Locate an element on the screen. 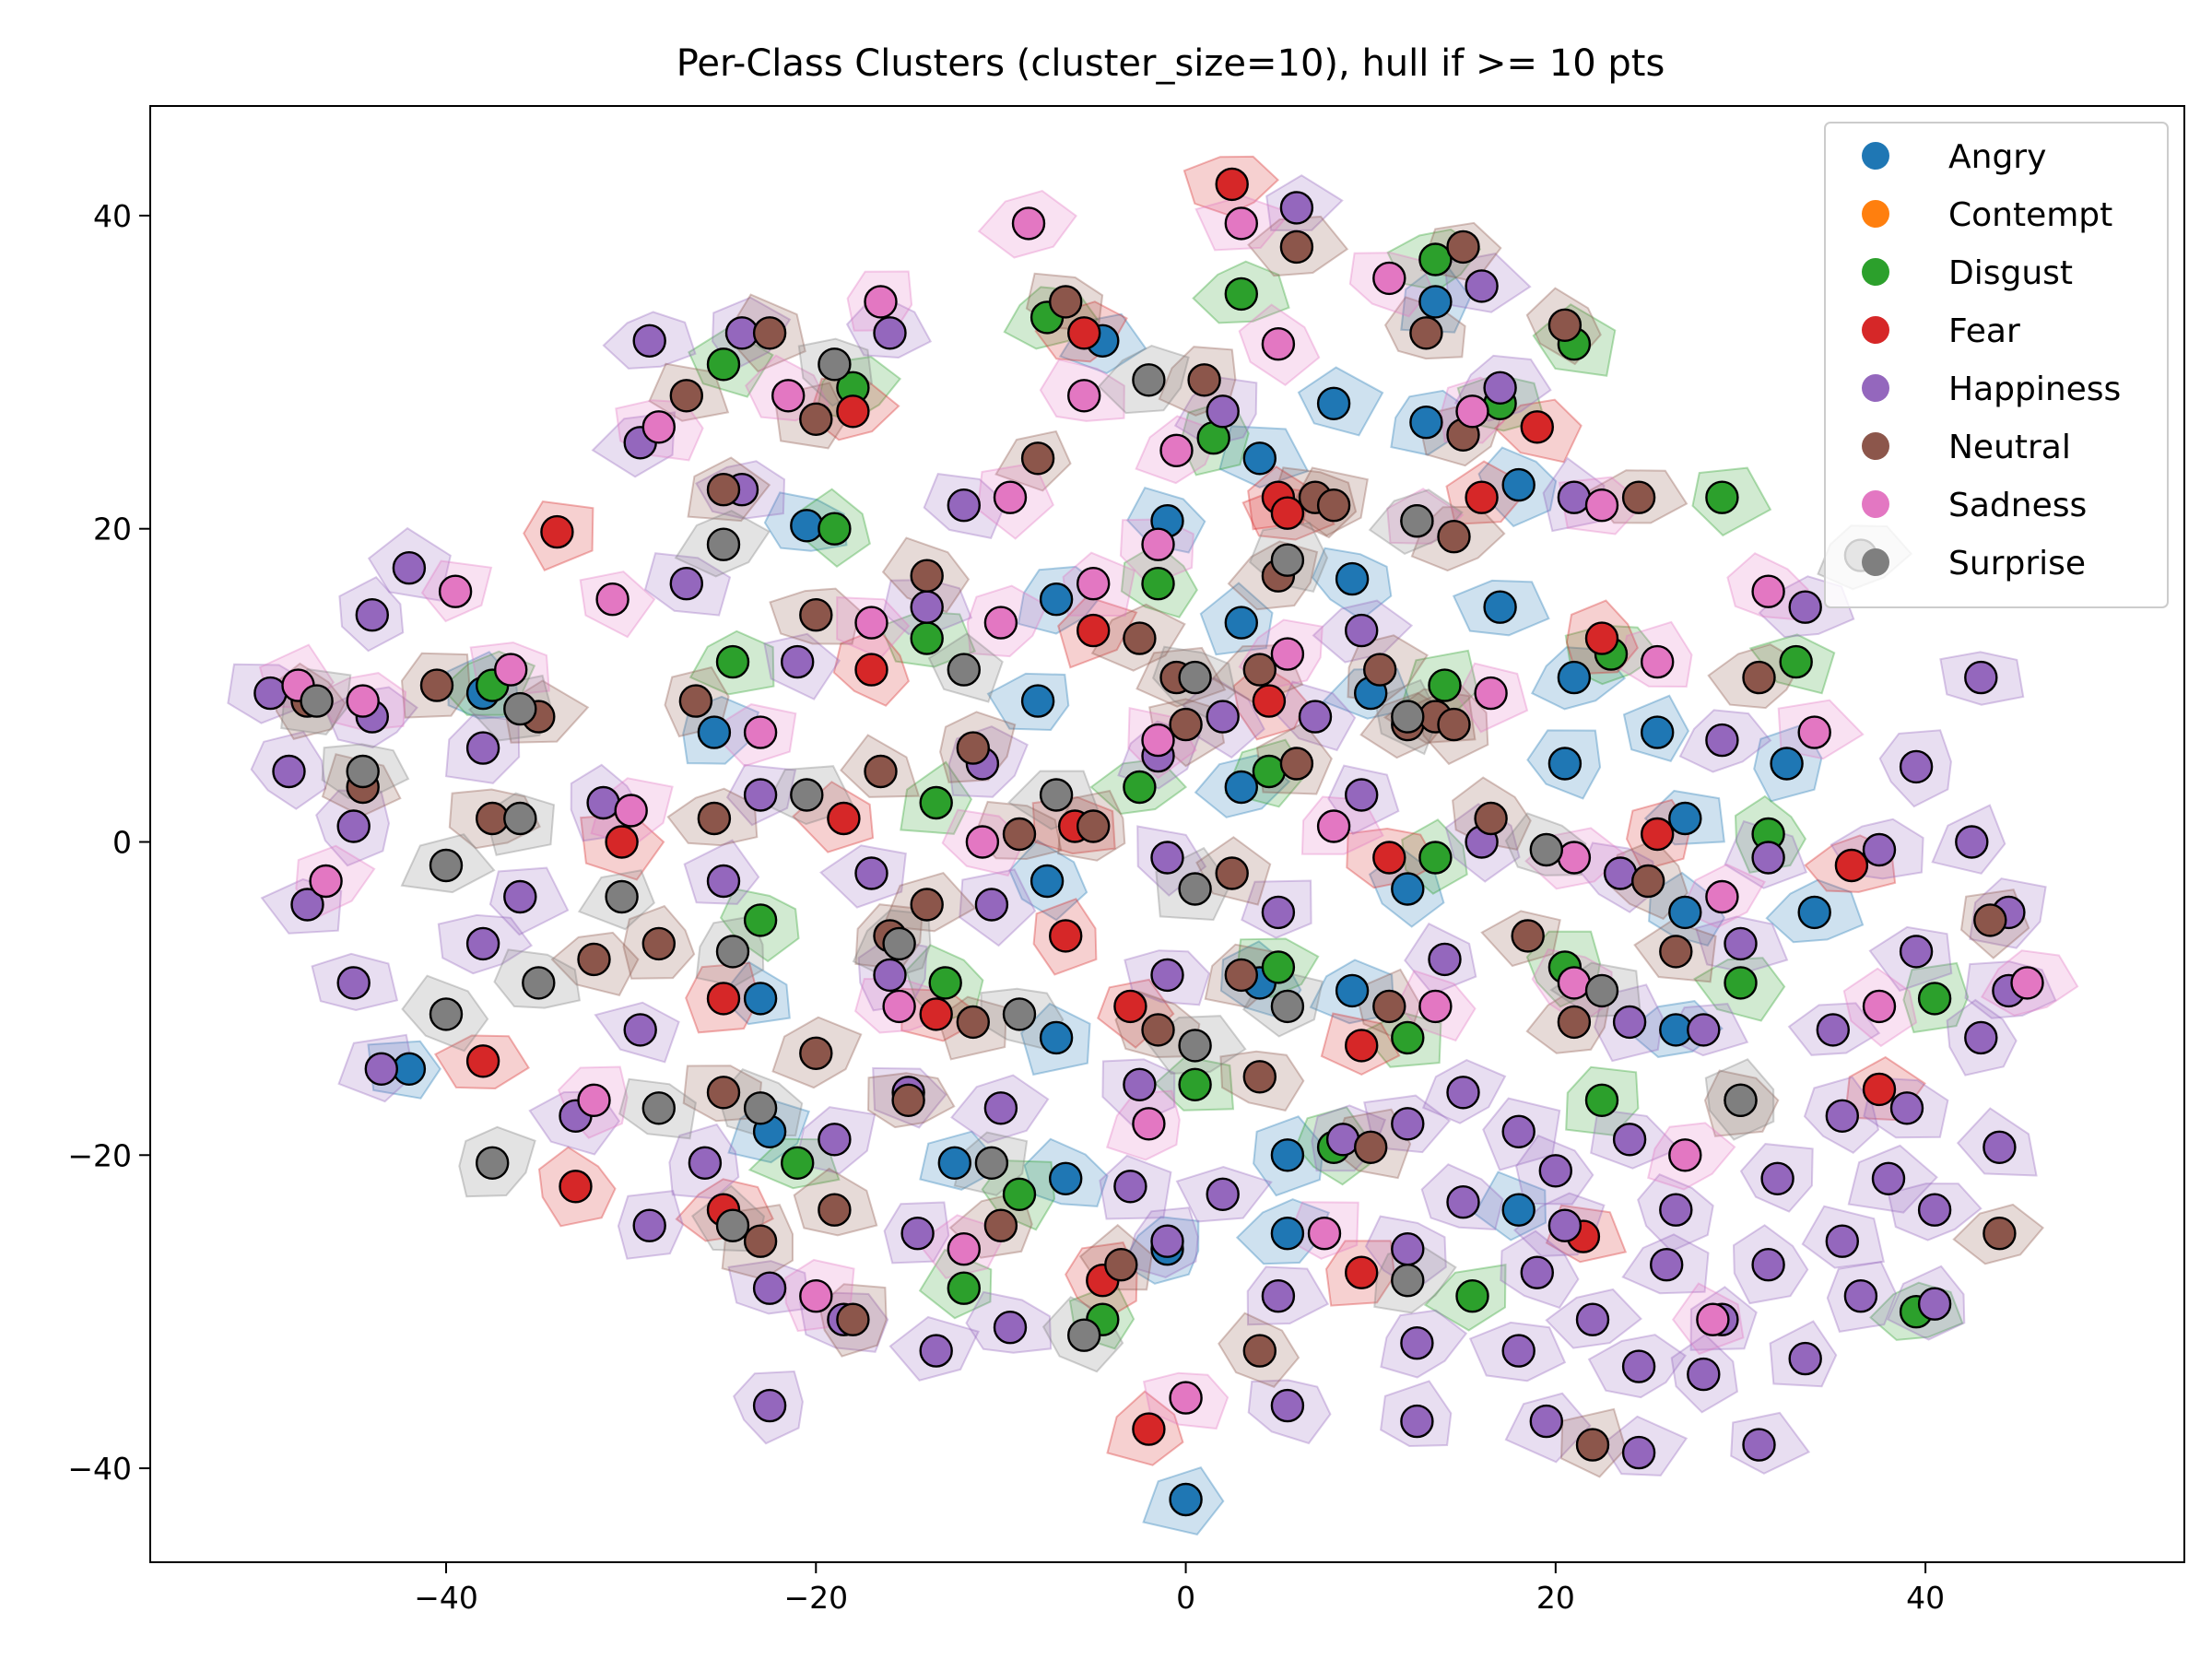 This screenshot has width=2212, height=1659. legend-label-fear: Fear is located at coordinates (1984, 331).